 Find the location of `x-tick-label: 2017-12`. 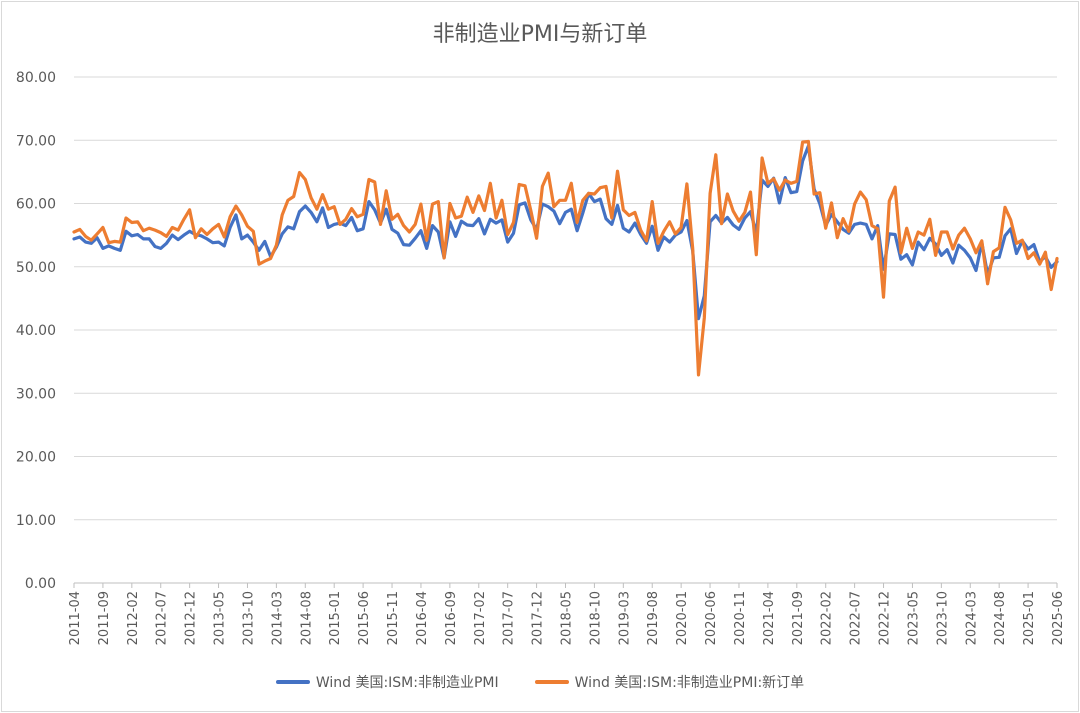

x-tick-label: 2017-12 is located at coordinates (538, 618).